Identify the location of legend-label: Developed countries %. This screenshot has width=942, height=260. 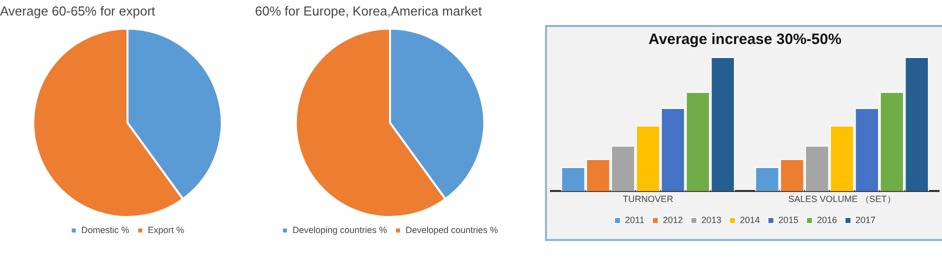
(452, 229).